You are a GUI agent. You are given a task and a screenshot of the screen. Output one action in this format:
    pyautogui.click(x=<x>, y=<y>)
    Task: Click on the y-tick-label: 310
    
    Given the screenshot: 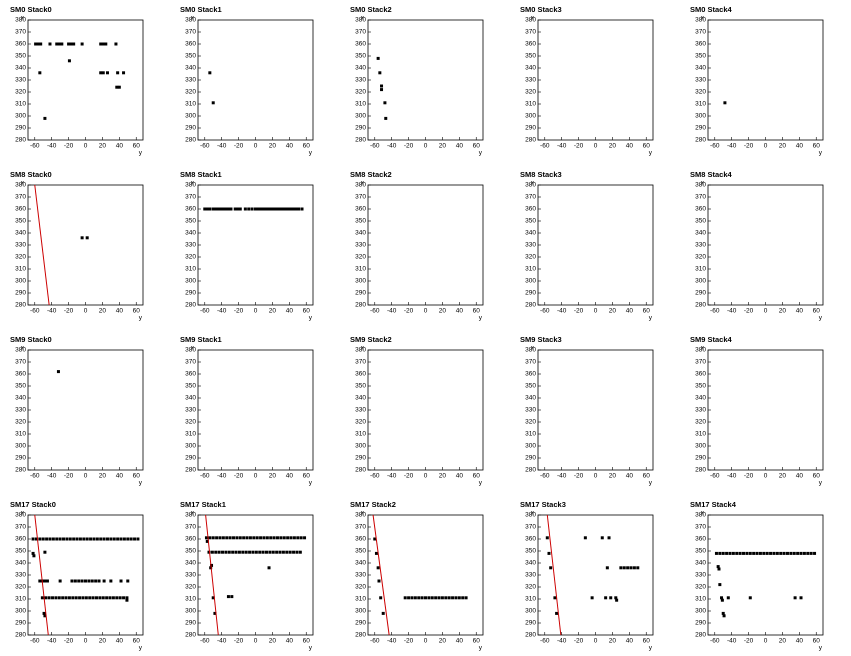 What is the action you would take?
    pyautogui.click(x=700, y=599)
    